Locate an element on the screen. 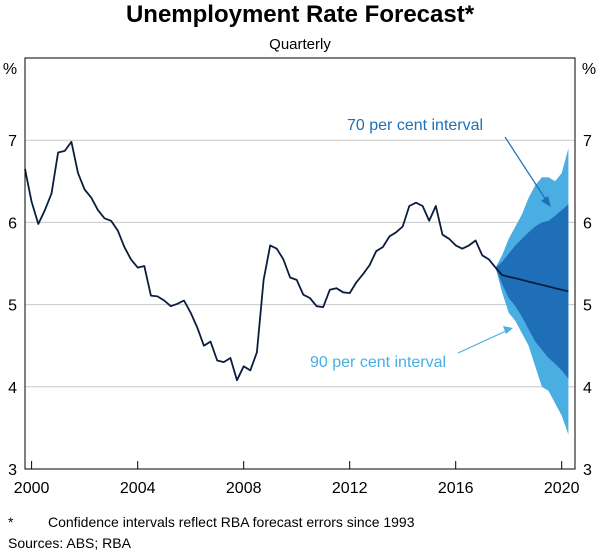 This screenshot has height=555, width=600. chart-title: Unemployment Rate Forecast* is located at coordinates (300, 14).